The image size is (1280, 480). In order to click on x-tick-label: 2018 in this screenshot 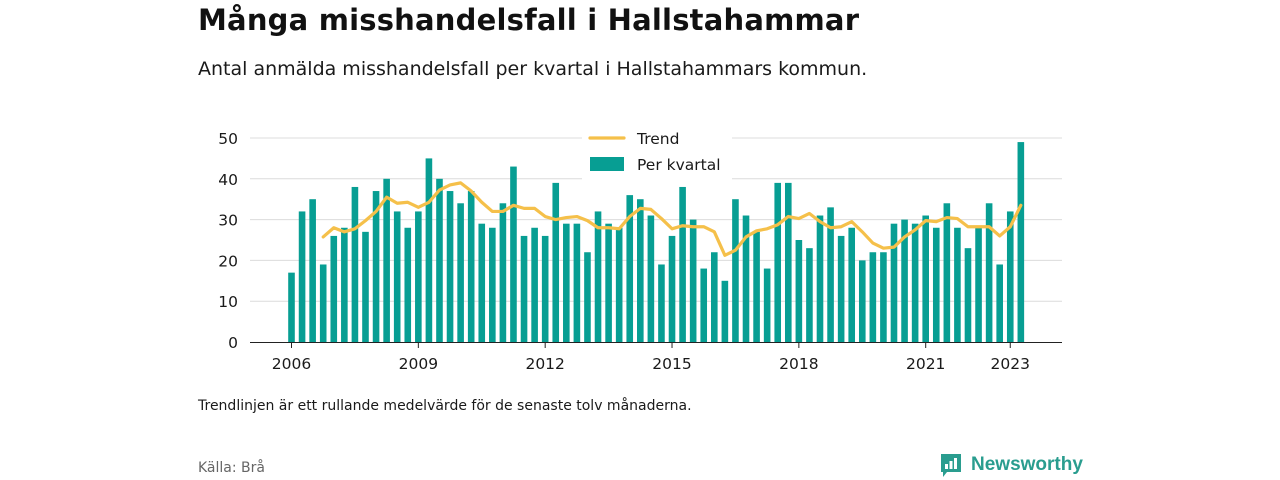, I will do `click(798, 364)`.